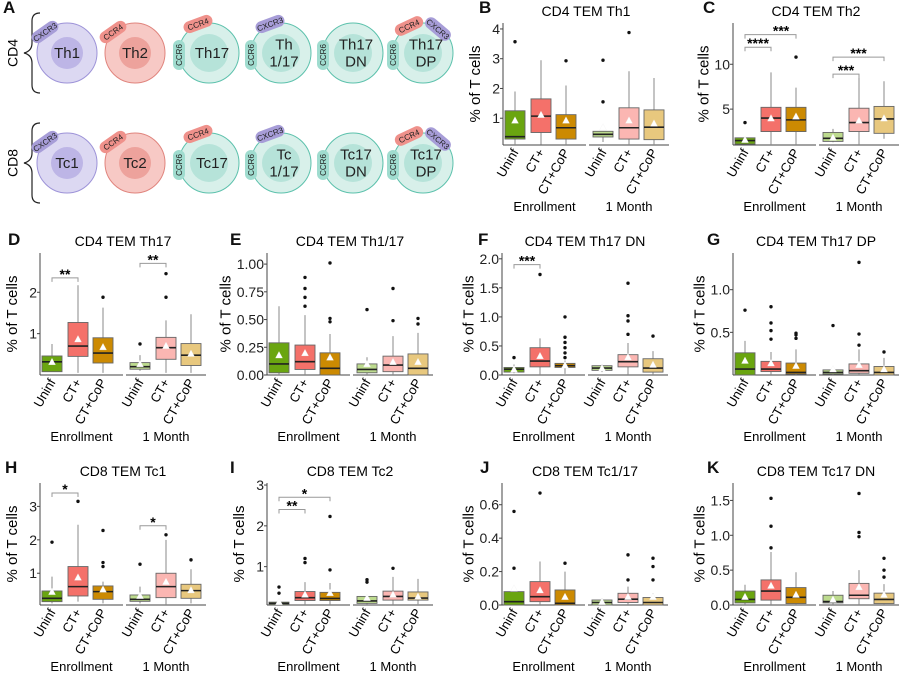  What do you see at coordinates (816, 471) in the screenshot?
I see `chart-title: CD8 TEM Tc17 DN` at bounding box center [816, 471].